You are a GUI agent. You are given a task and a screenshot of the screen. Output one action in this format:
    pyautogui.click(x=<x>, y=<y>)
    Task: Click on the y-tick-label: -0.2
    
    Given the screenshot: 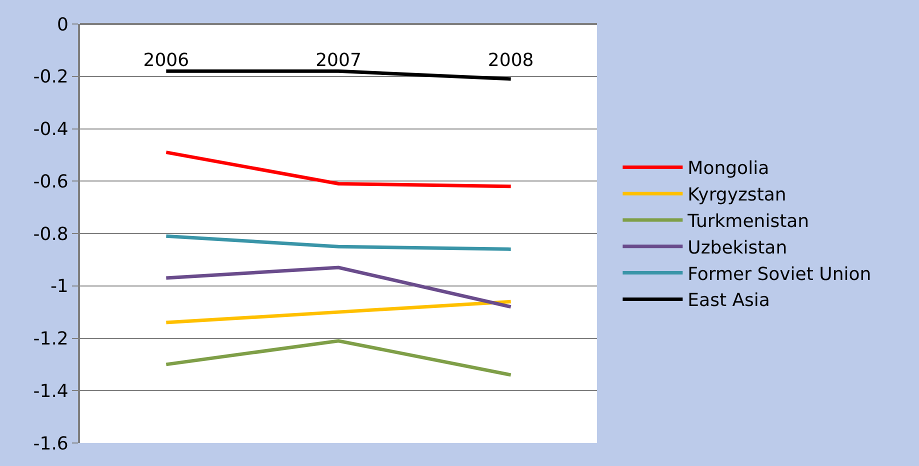 What is the action you would take?
    pyautogui.click(x=50, y=77)
    